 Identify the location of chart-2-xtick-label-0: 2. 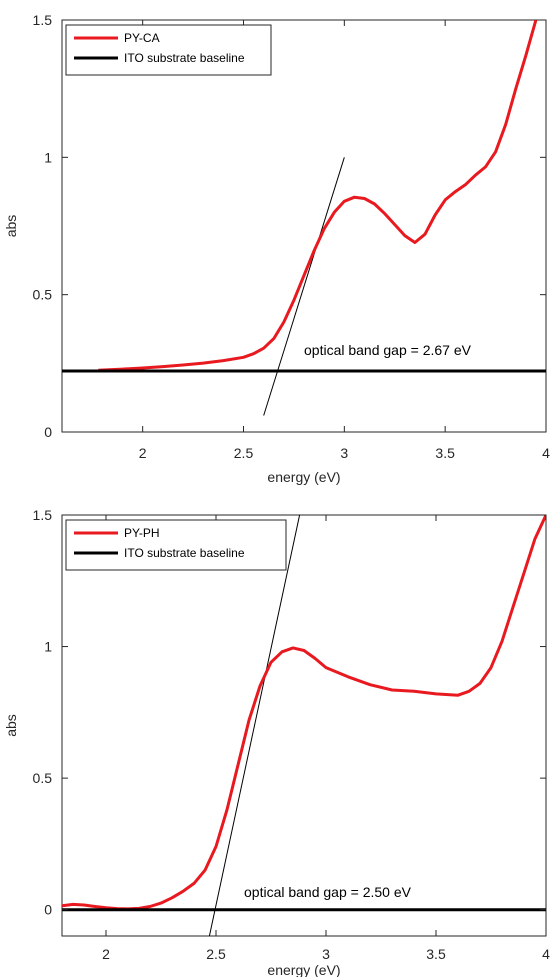
(106, 954).